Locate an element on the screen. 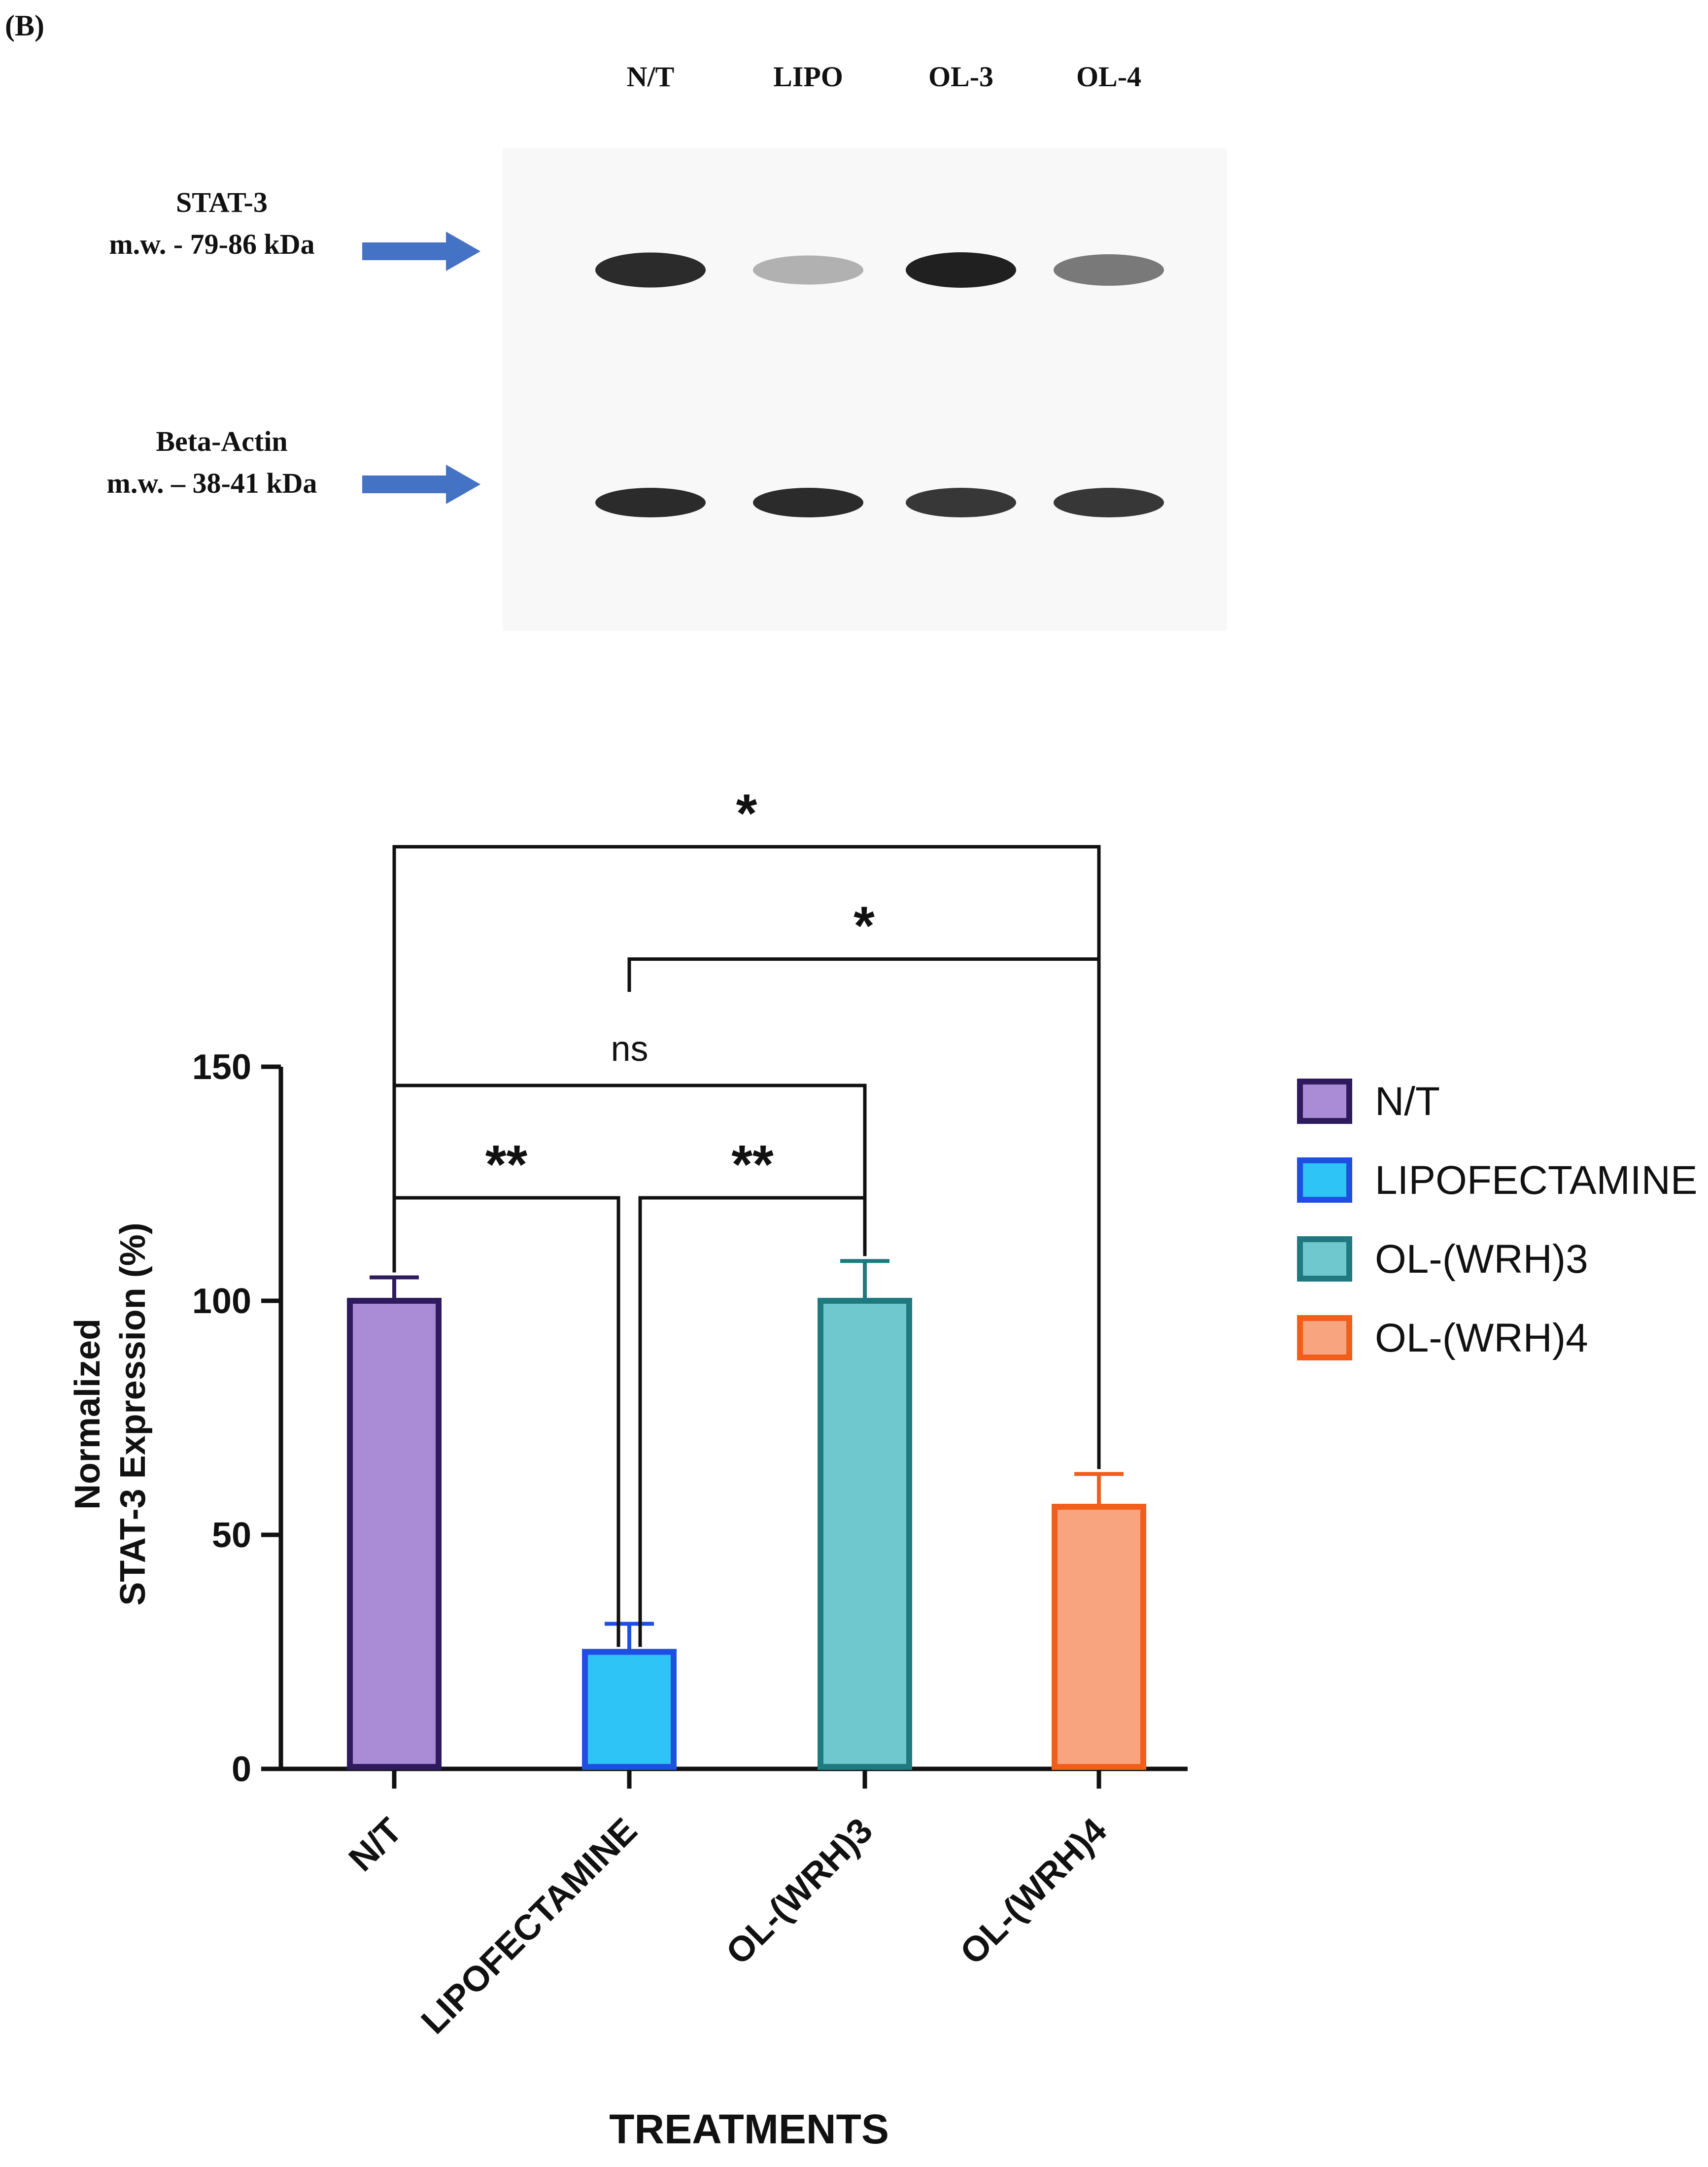 Image resolution: width=1708 pixels, height=2167 pixels. significance-label-4: ** is located at coordinates (752, 1165).